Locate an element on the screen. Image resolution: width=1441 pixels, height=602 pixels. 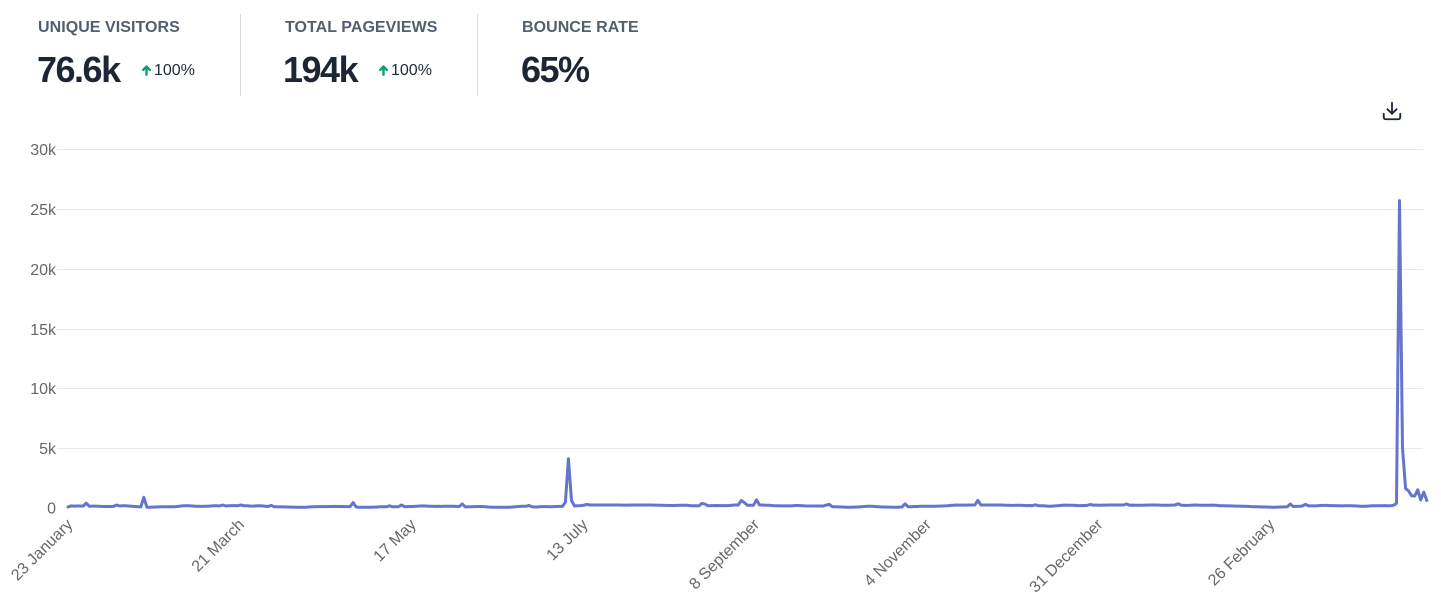
svg-text: 20k is located at coordinates (43, 270).